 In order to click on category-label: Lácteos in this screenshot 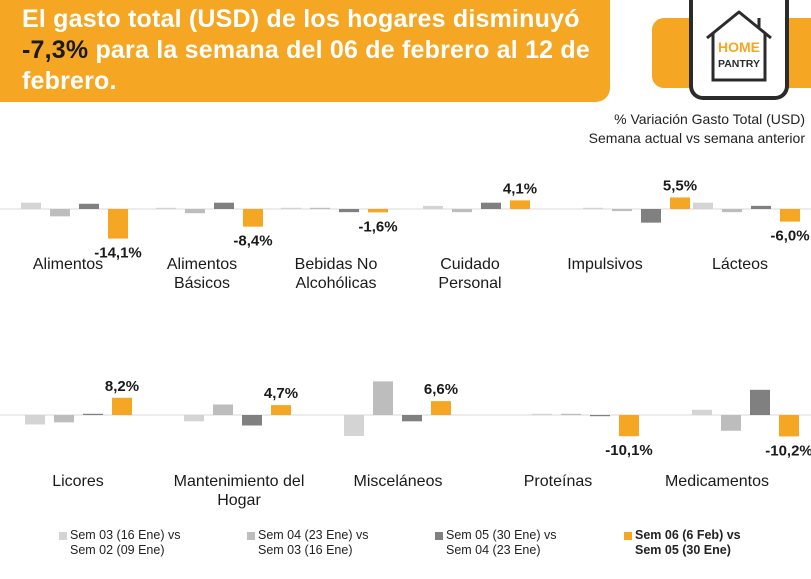, I will do `click(740, 264)`.